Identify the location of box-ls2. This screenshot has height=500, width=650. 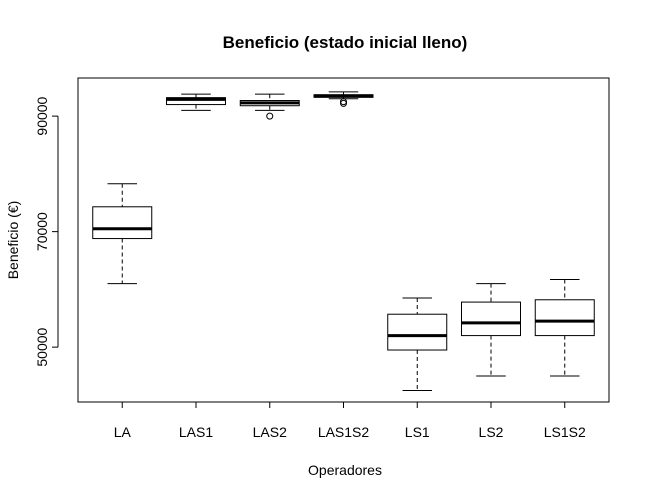
(491, 330).